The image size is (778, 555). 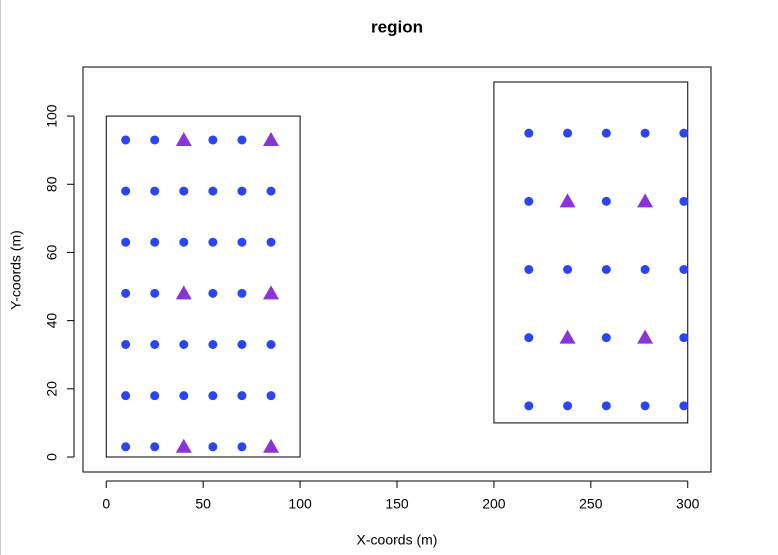 I want to click on x-tick-label: 0, so click(x=106, y=504).